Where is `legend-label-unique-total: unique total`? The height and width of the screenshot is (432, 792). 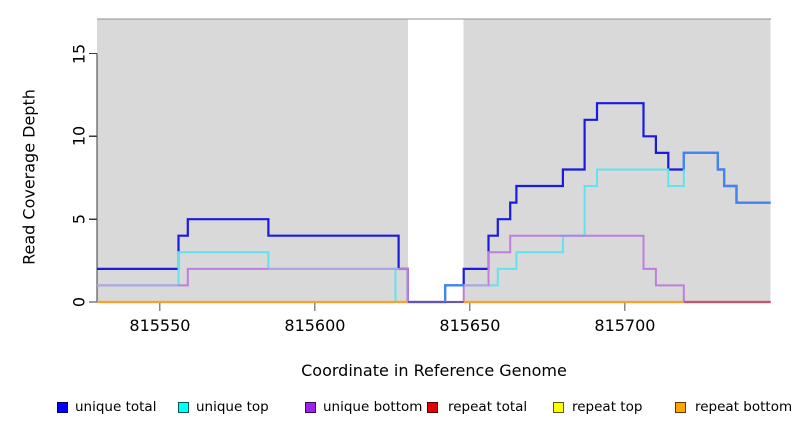
legend-label-unique-total: unique total is located at coordinates (116, 407).